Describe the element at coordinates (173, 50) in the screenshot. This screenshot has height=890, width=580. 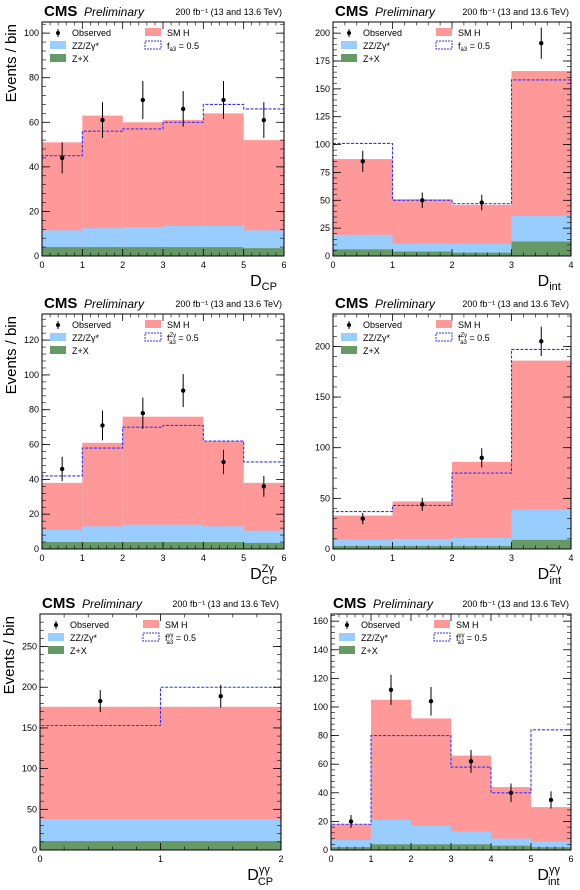
I see `legend-alt-sub: a3` at that location.